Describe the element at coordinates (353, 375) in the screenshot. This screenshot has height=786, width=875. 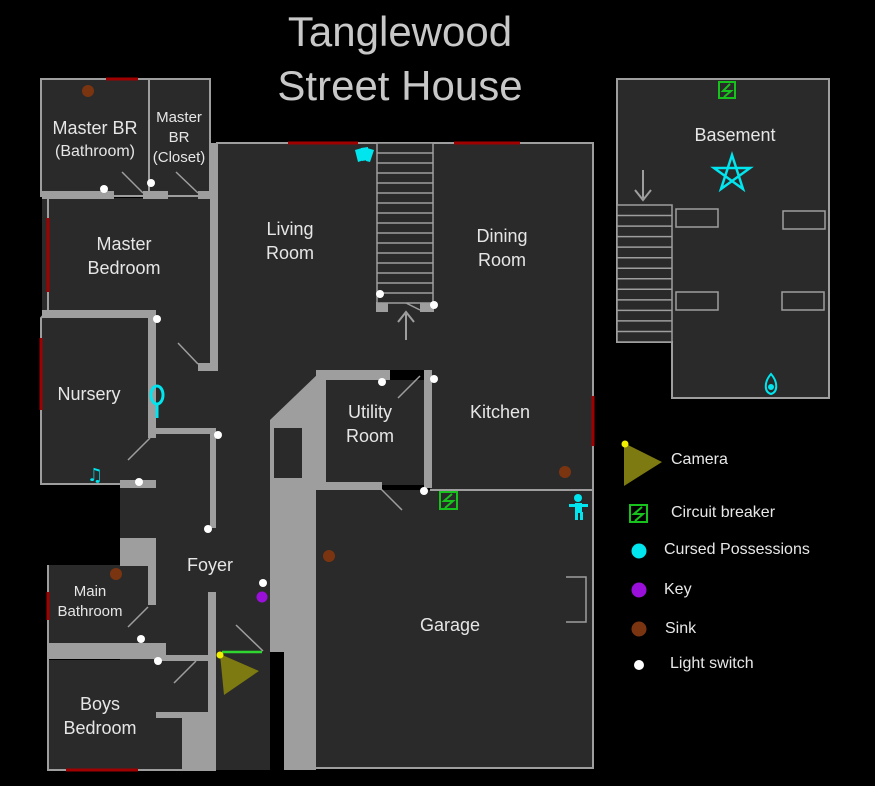
I see `wall-utility-top` at that location.